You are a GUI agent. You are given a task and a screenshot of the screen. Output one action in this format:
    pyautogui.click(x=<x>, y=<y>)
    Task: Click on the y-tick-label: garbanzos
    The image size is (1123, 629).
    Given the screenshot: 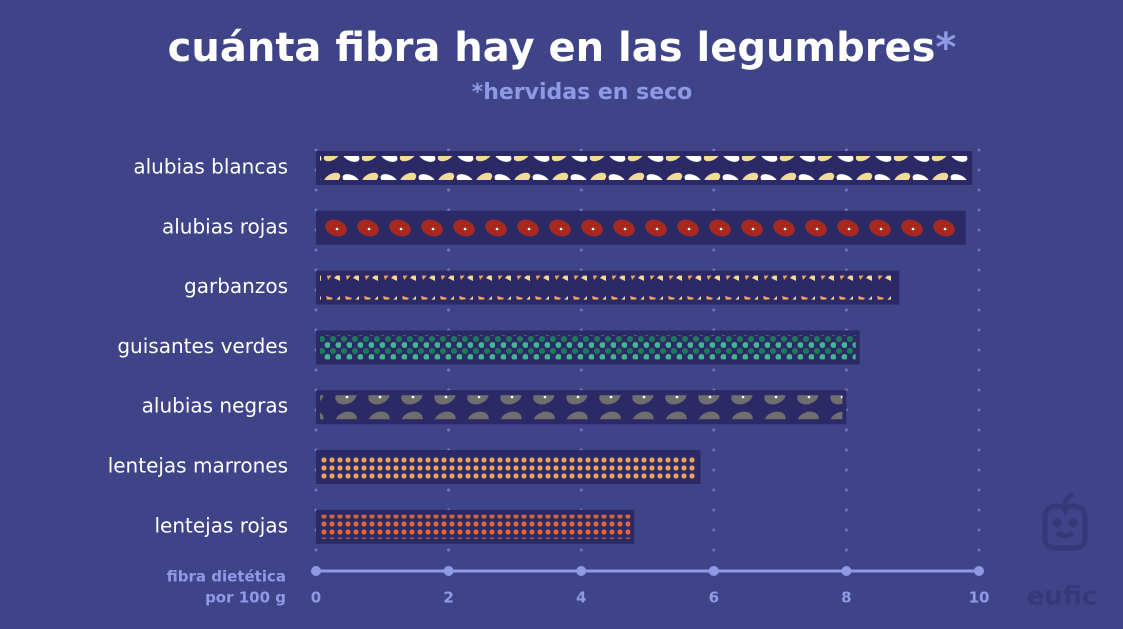 What is the action you would take?
    pyautogui.click(x=236, y=286)
    